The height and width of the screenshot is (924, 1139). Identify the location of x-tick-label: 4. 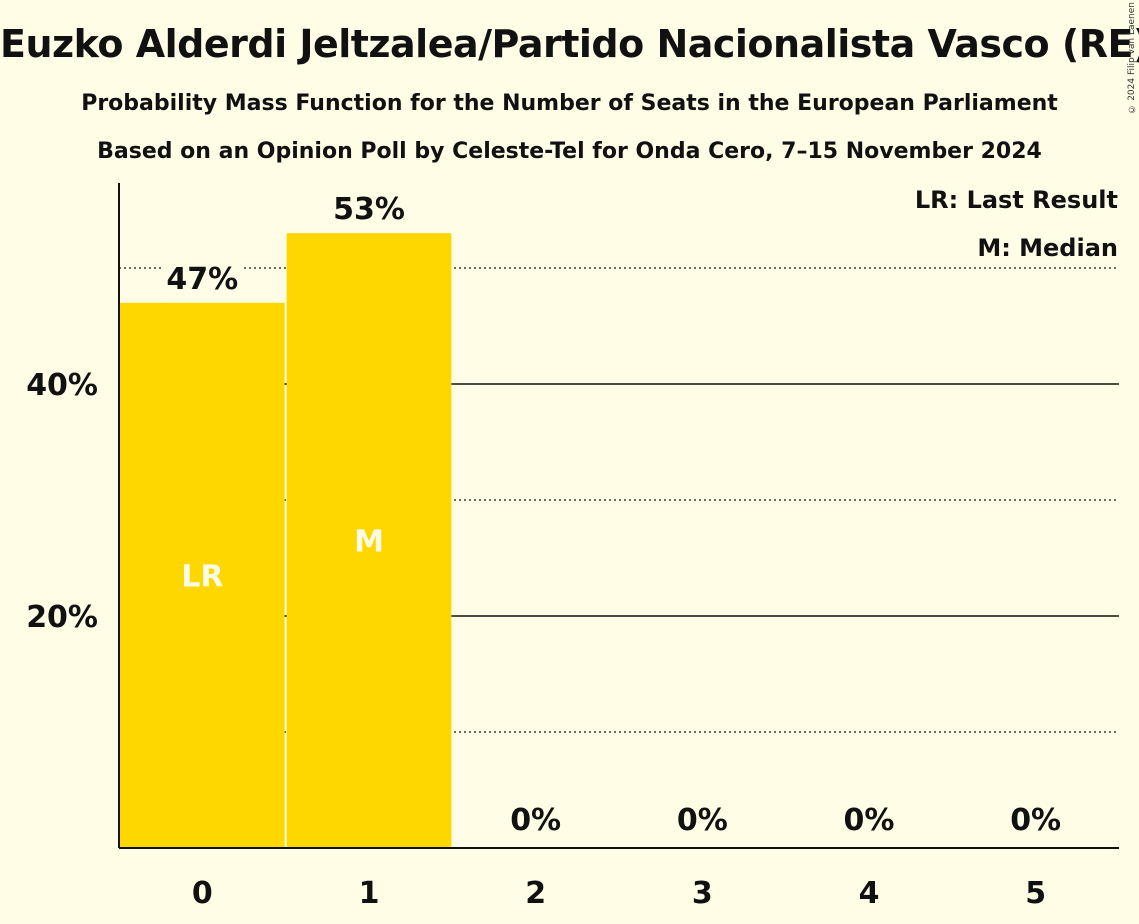
(869, 893).